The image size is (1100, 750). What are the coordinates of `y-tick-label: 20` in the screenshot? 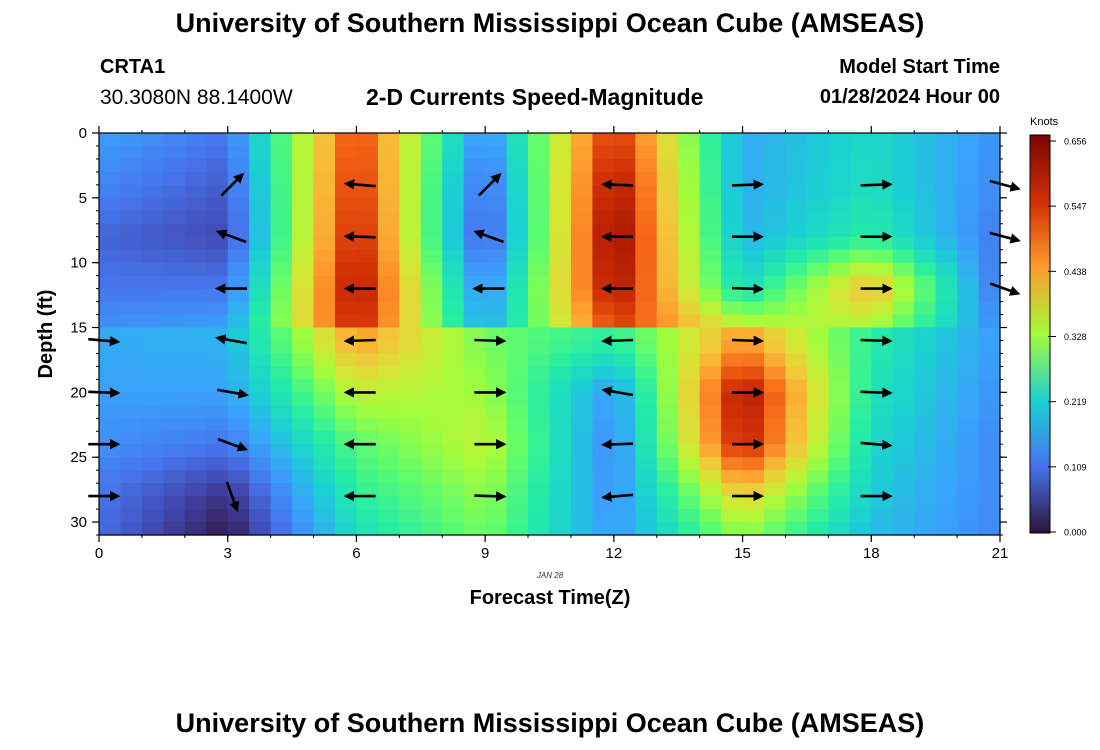 It's located at (78, 392).